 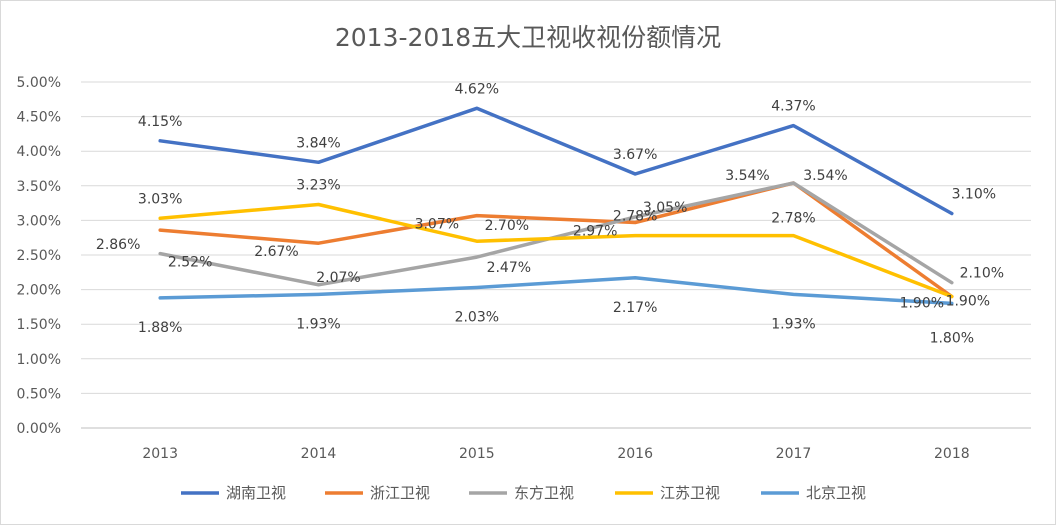 What do you see at coordinates (635, 308) in the screenshot?
I see `data-label: 2.17%` at bounding box center [635, 308].